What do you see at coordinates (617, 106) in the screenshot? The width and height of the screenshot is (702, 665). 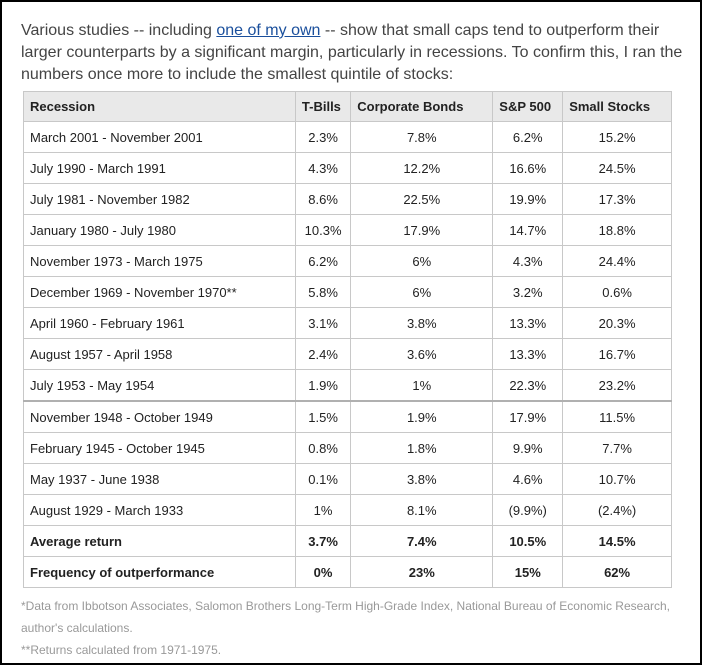 I see `header-small-stocks: Small Stocks` at bounding box center [617, 106].